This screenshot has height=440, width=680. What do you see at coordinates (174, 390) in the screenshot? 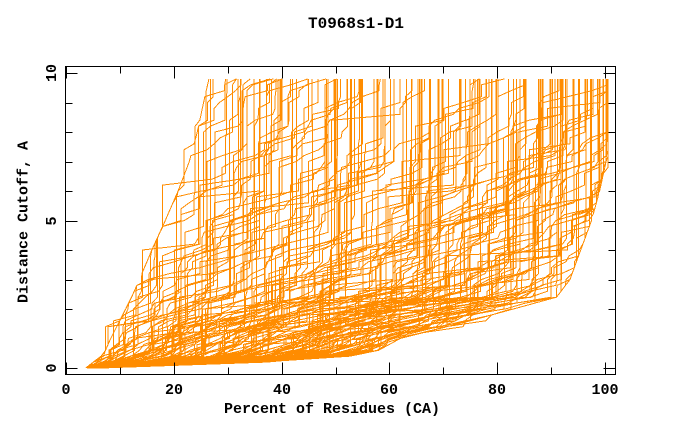
I see `x-tick-label: 20` at bounding box center [174, 390].